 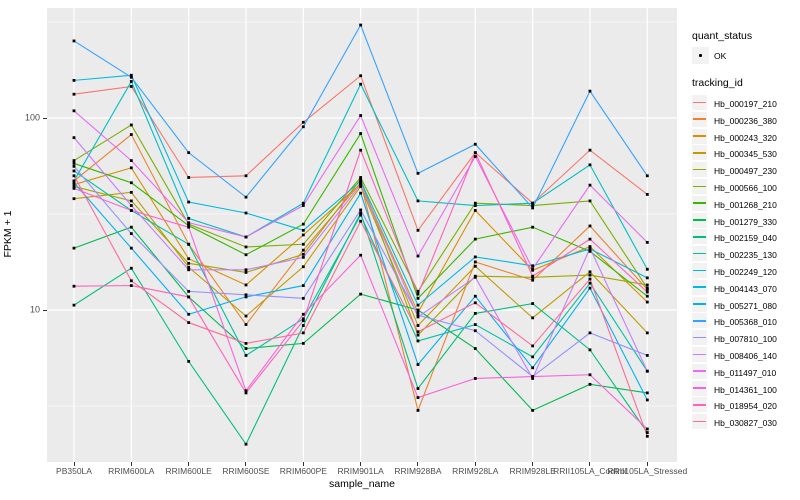 I want to click on legend-label-Hb_008406_140: Hb_008406_140, so click(x=745, y=356).